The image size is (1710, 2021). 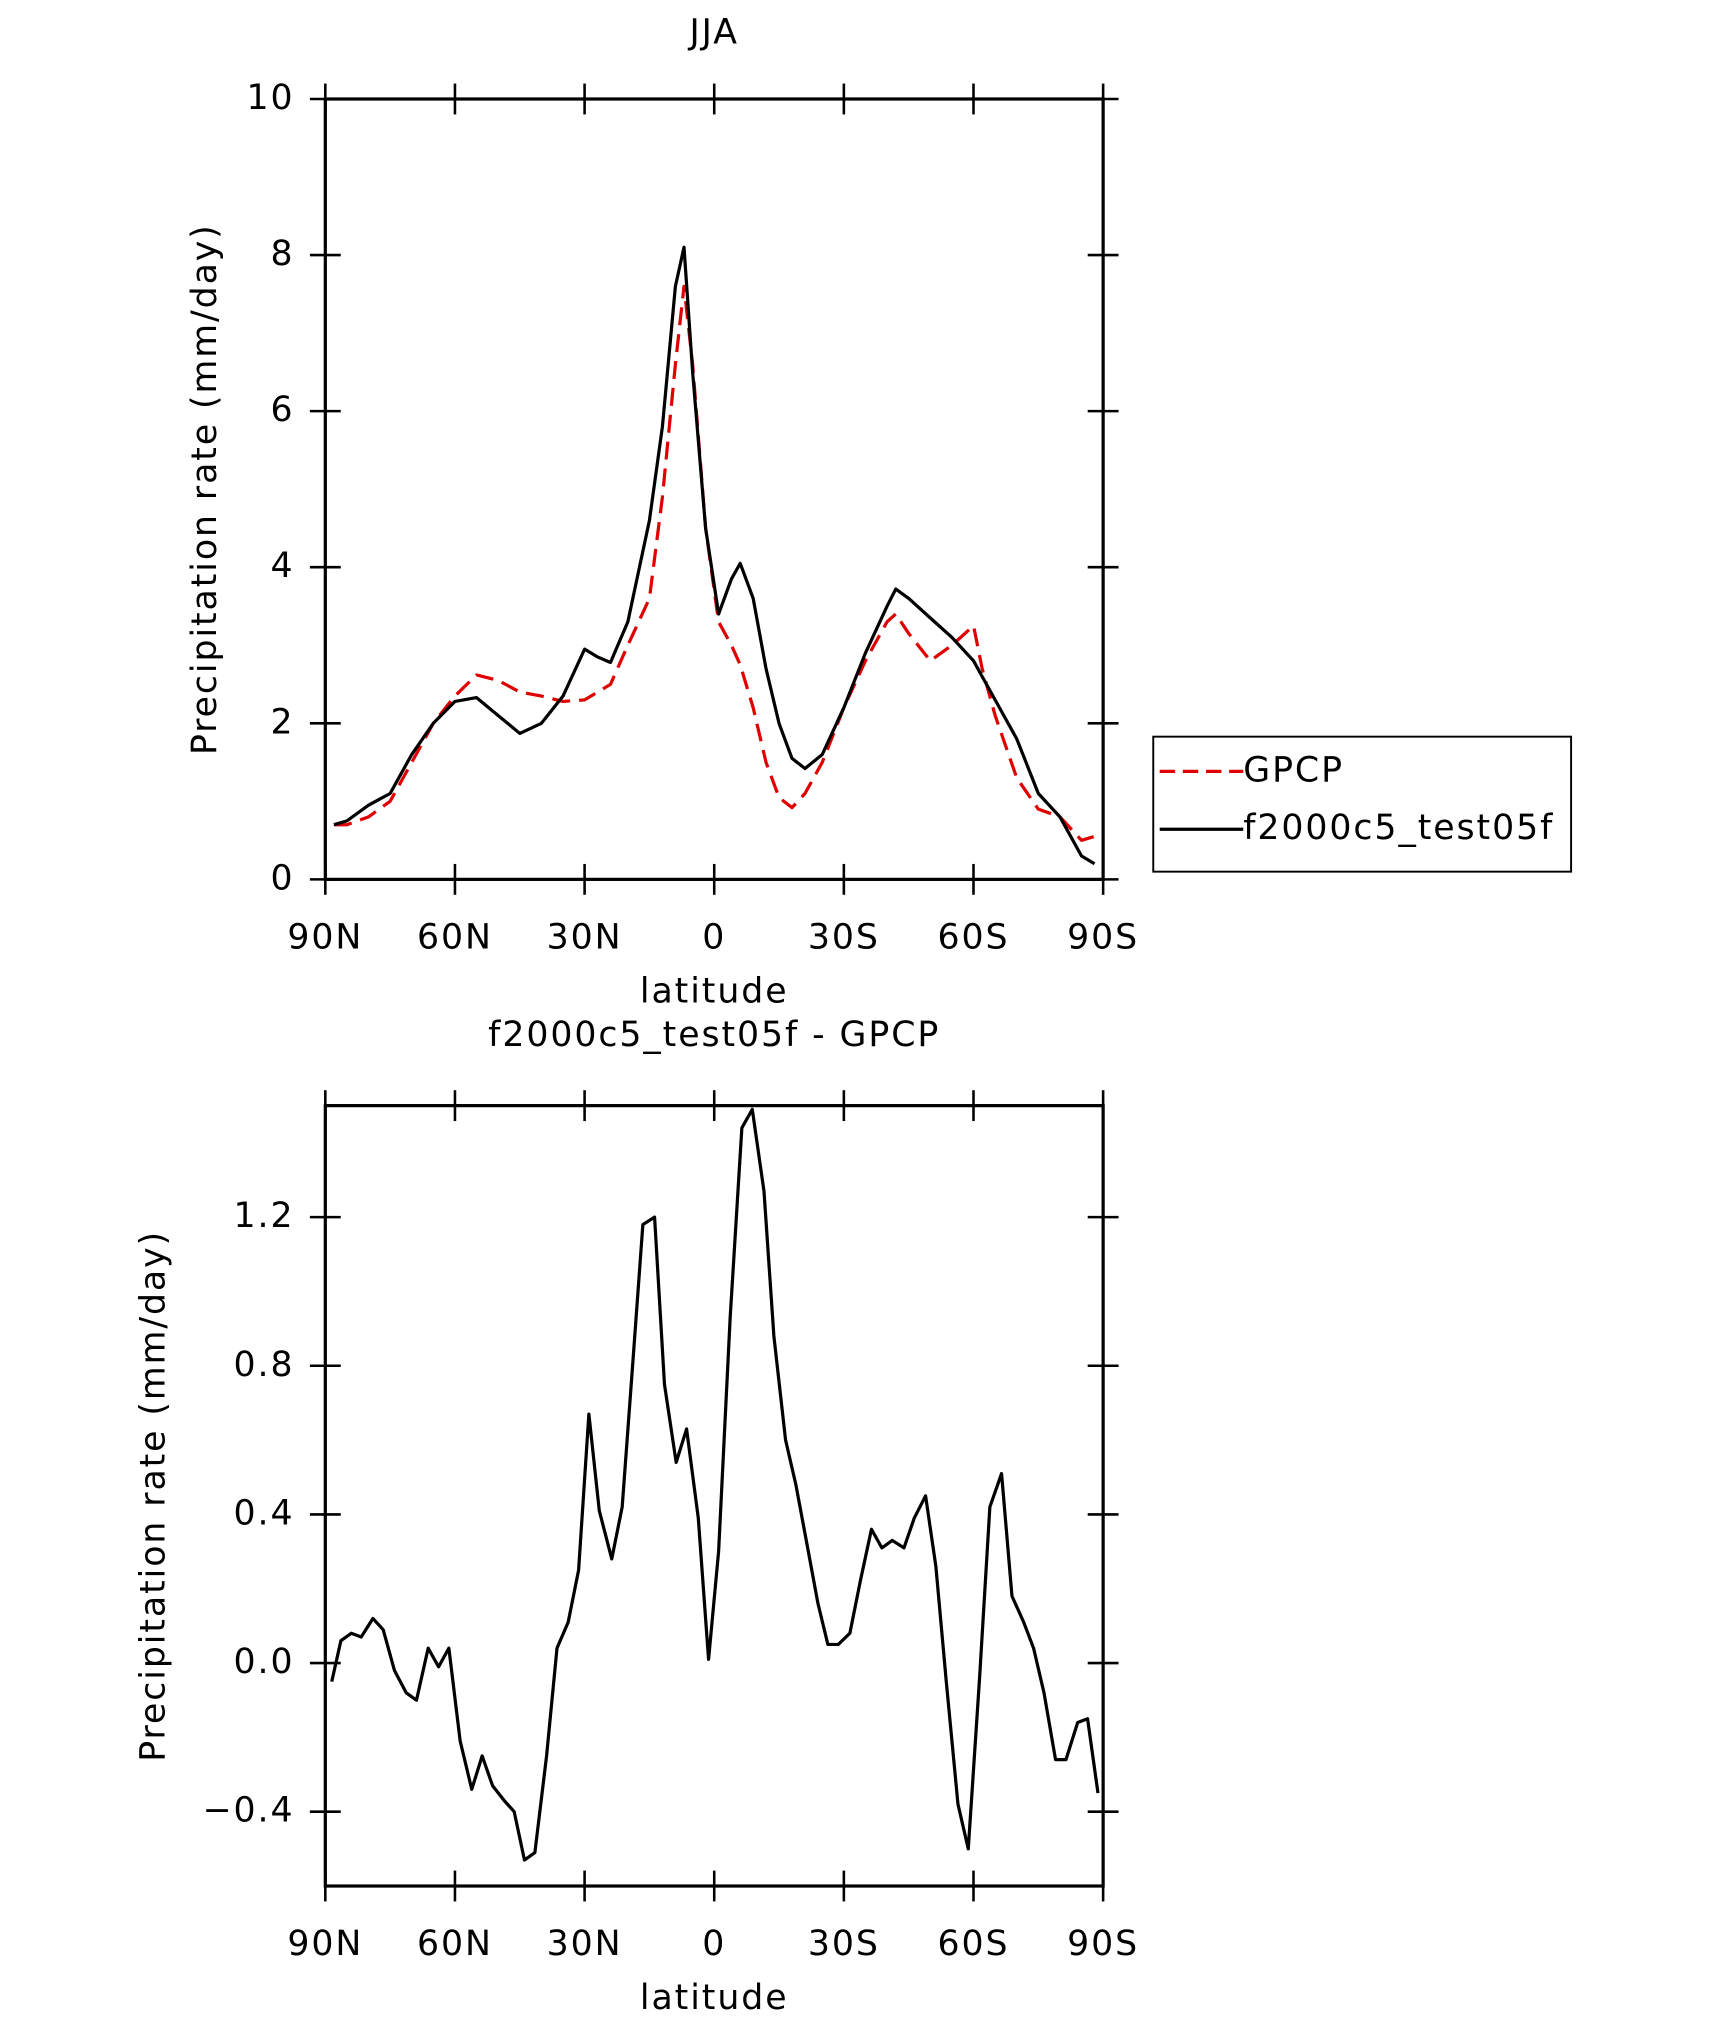 I want to click on y-tick-label: 2, so click(x=282, y=722).